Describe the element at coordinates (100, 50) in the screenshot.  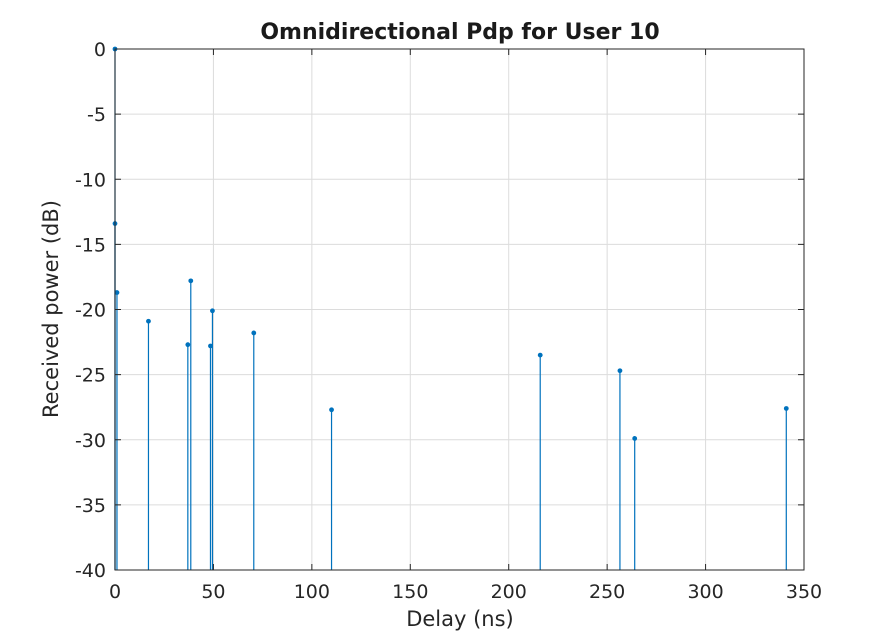
I see `y-tick-label: 0` at that location.